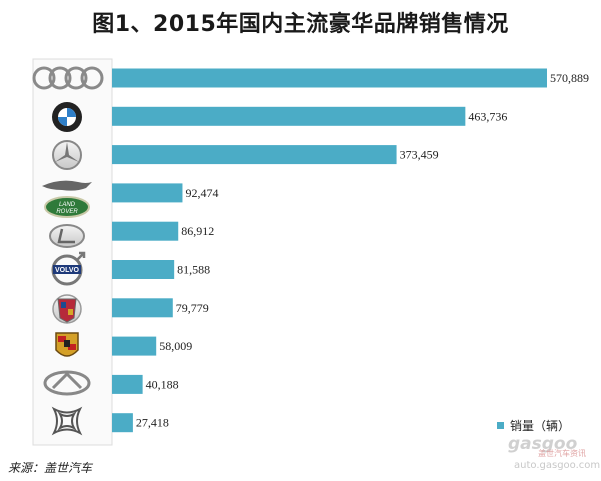 This screenshot has height=481, width=601. Describe the element at coordinates (562, 453) in the screenshot. I see `watermark-sub: 盖世汽车资讯` at that location.